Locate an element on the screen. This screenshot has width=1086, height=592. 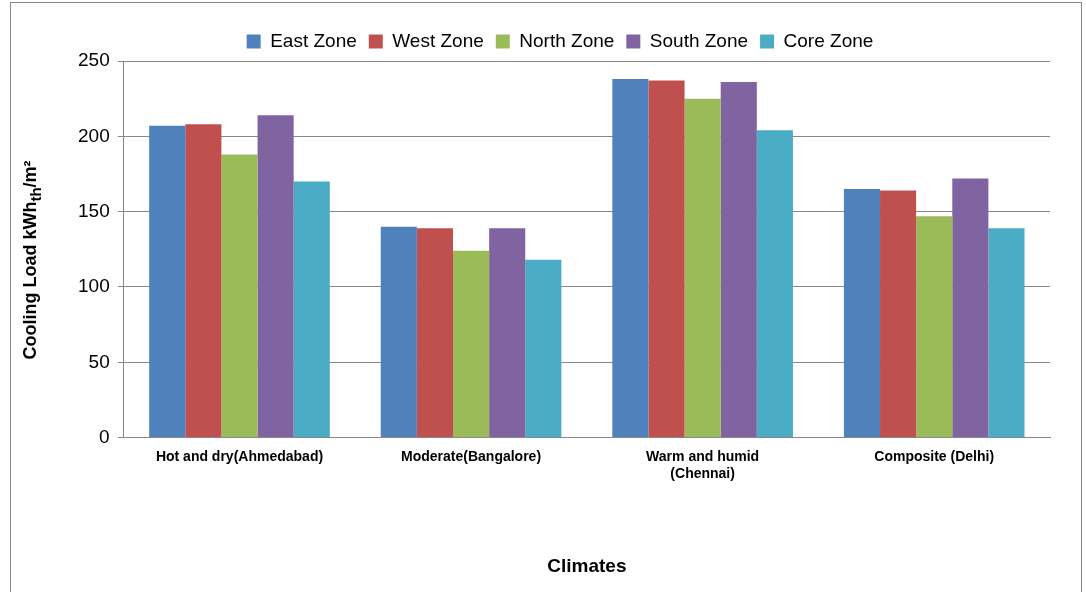
x-axis-title: Climates is located at coordinates (587, 565).